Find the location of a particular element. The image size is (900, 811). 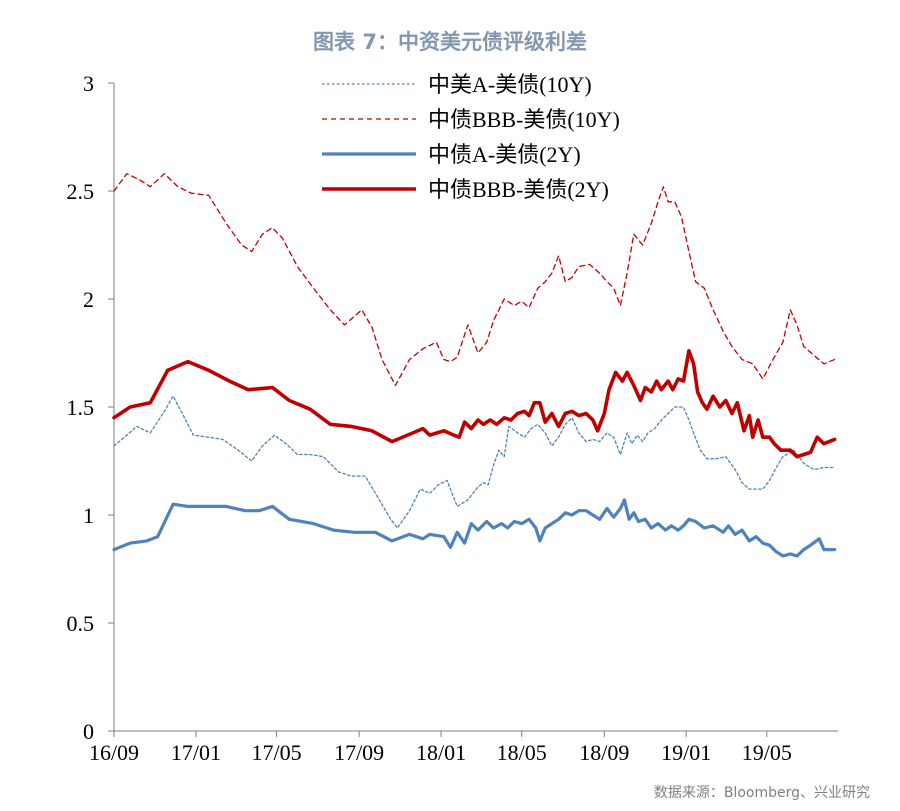

y-tick-label: 2.5 is located at coordinates (81, 191).